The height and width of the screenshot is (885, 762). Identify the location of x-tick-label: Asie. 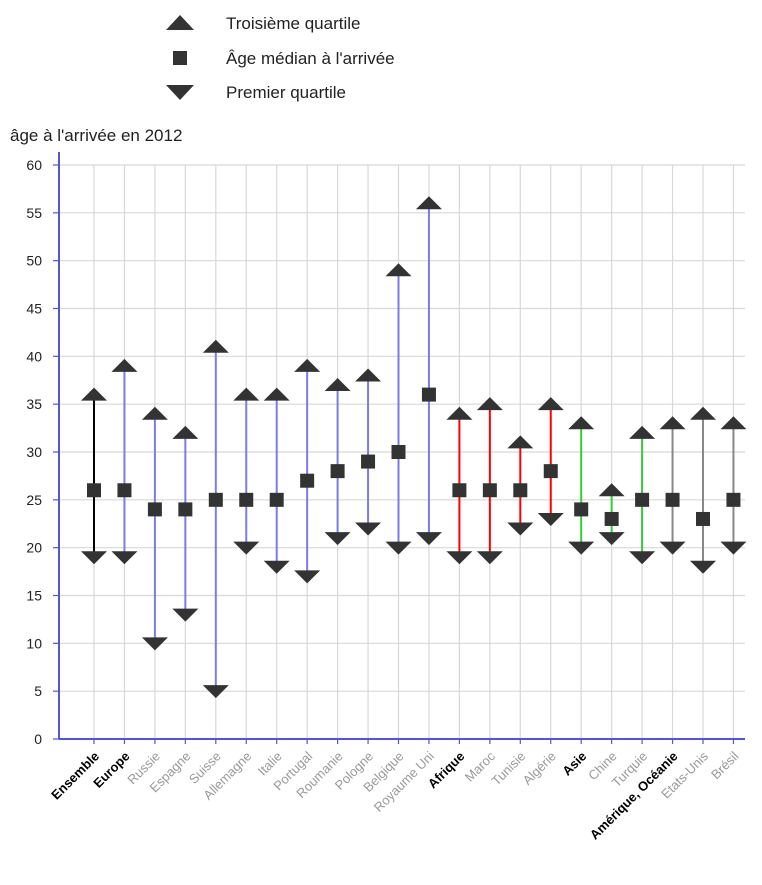
(574, 764).